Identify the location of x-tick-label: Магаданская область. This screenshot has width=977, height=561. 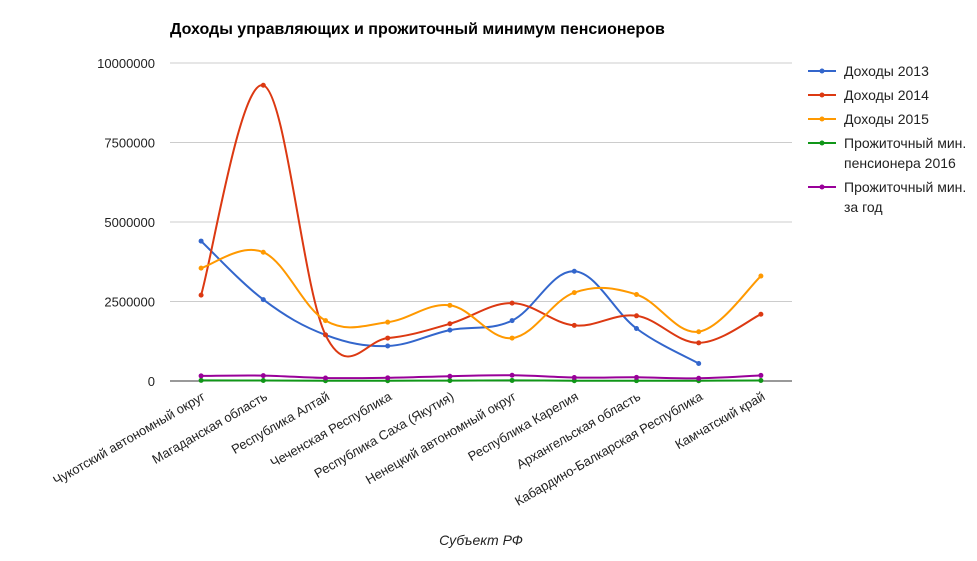
(209, 427).